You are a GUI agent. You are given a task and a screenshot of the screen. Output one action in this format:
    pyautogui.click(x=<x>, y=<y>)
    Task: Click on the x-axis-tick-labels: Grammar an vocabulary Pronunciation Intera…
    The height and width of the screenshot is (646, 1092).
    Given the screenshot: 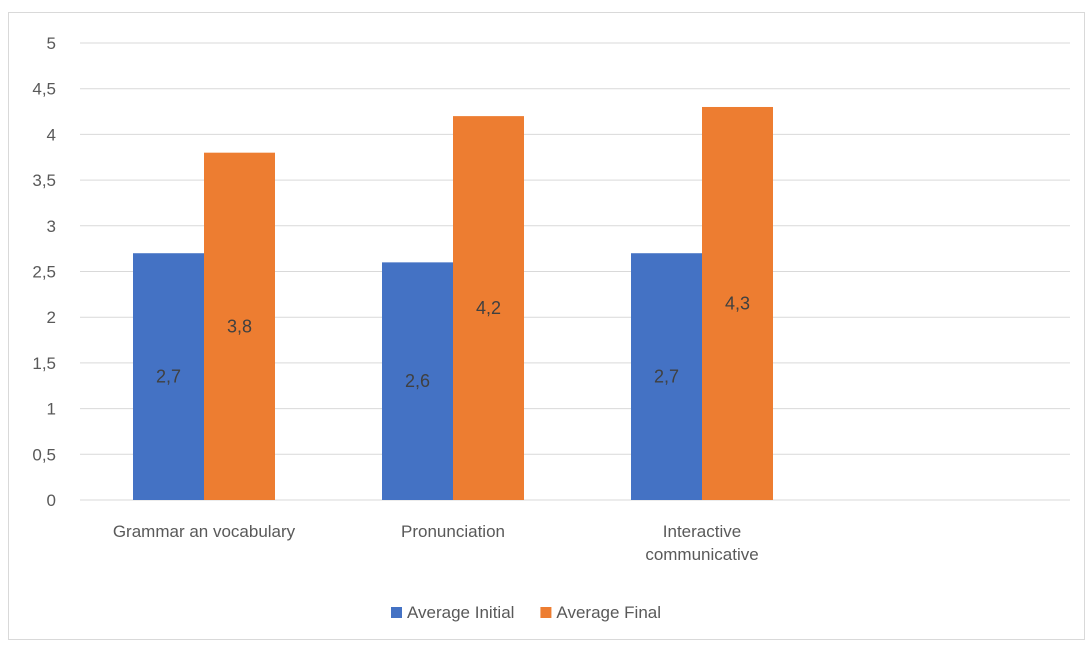 What is the action you would take?
    pyautogui.click(x=436, y=543)
    